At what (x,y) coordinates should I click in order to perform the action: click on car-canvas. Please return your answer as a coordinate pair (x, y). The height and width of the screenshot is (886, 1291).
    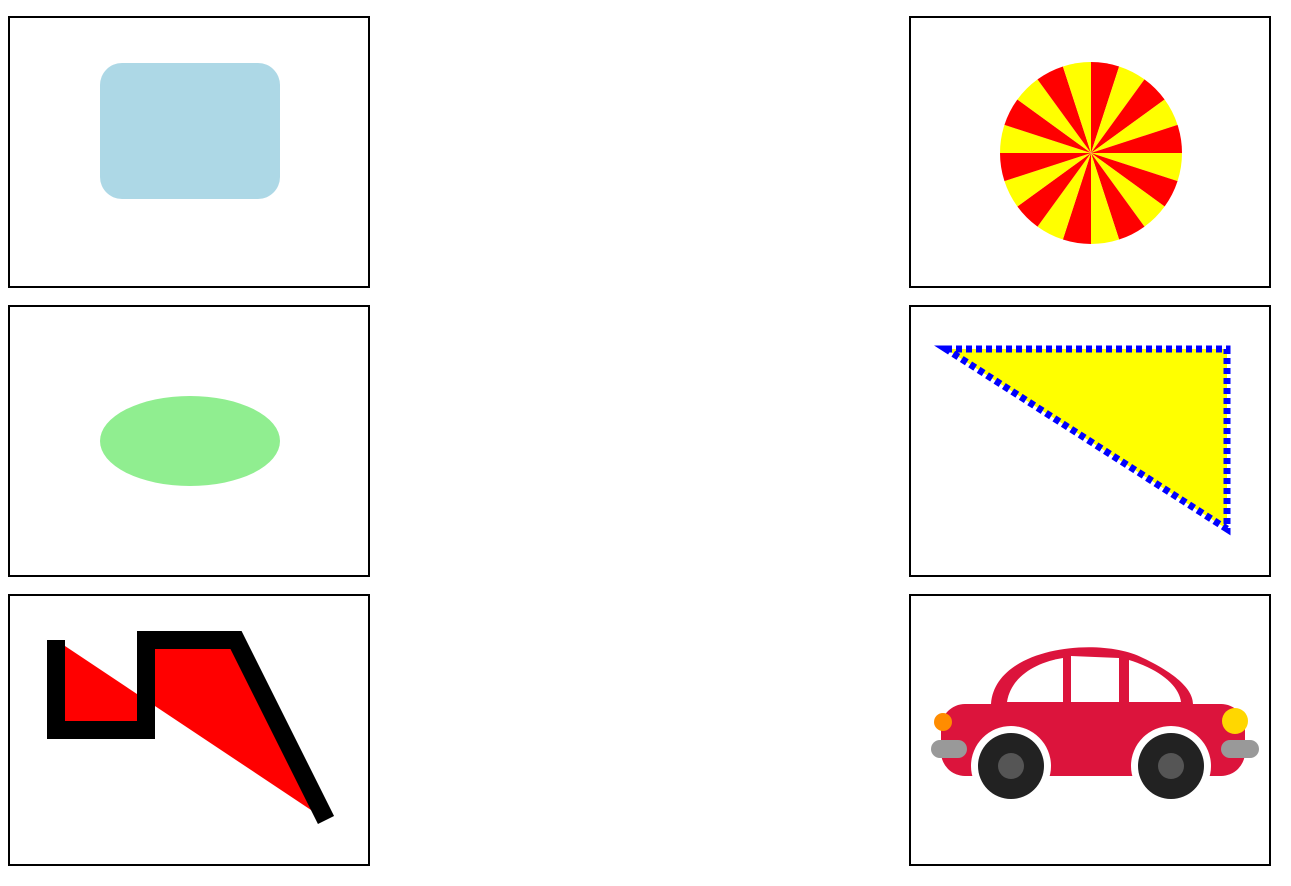
    Looking at the image, I should click on (1095, 726).